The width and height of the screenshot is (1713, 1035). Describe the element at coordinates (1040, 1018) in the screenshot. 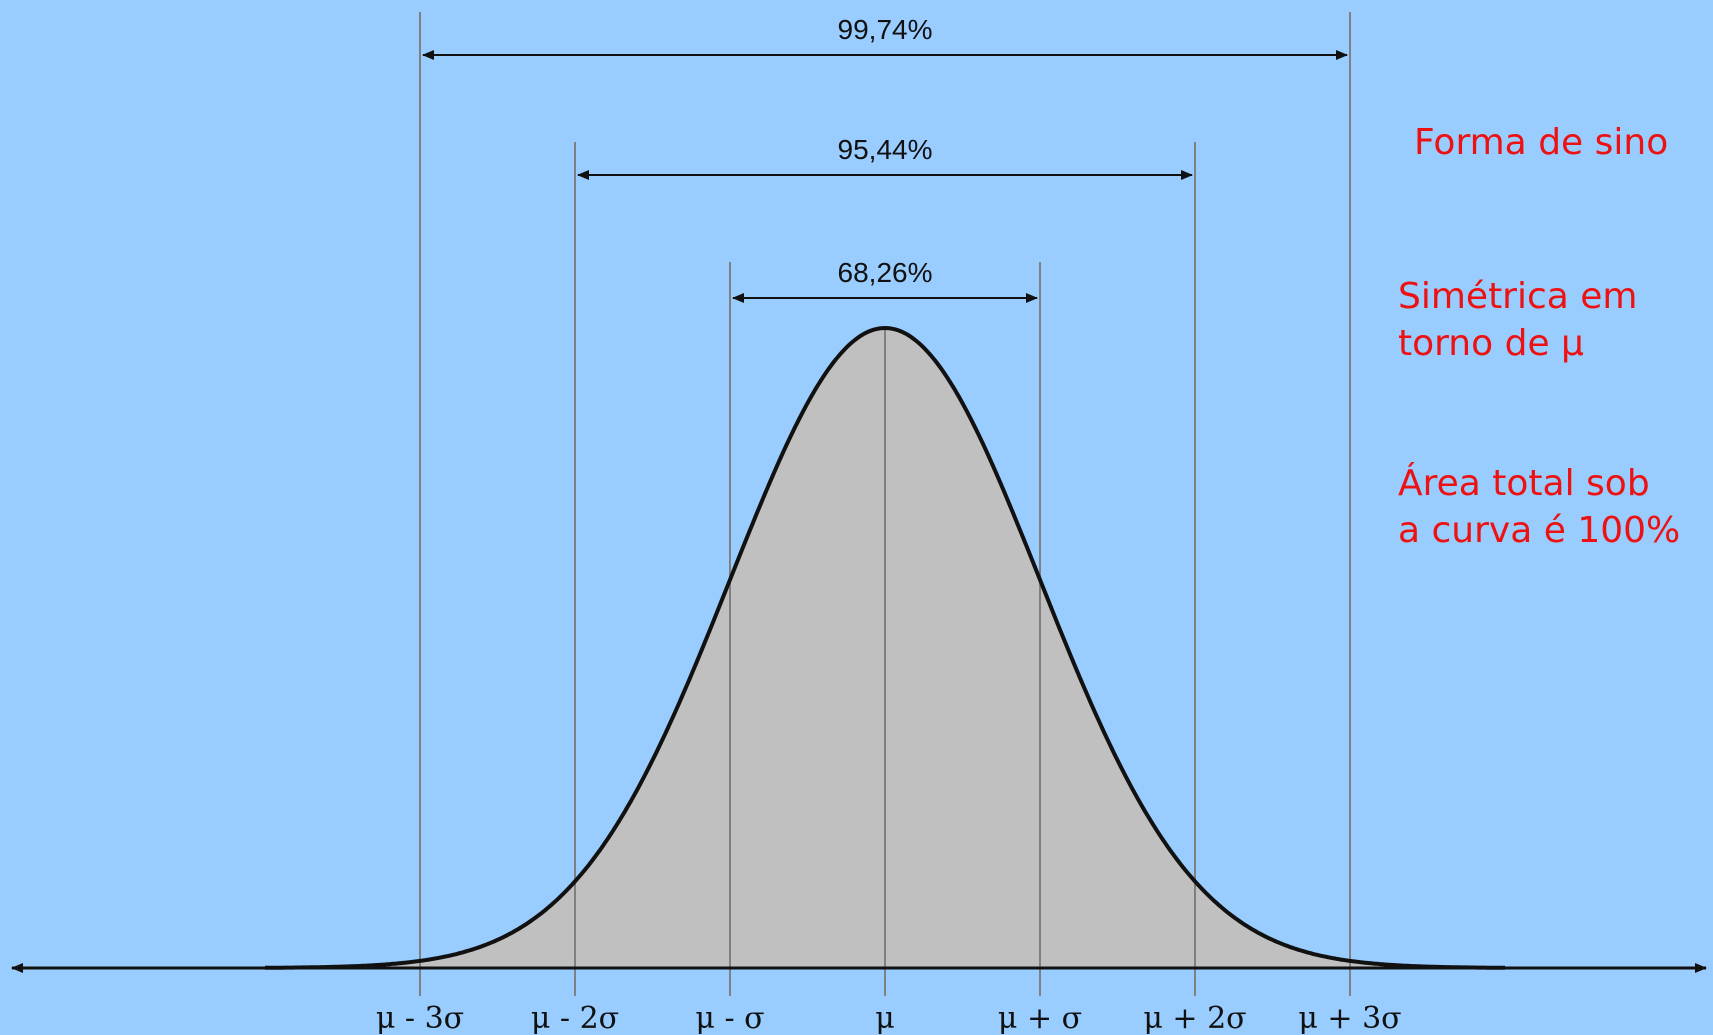

I see `axis-tick-label: μ + σ` at that location.